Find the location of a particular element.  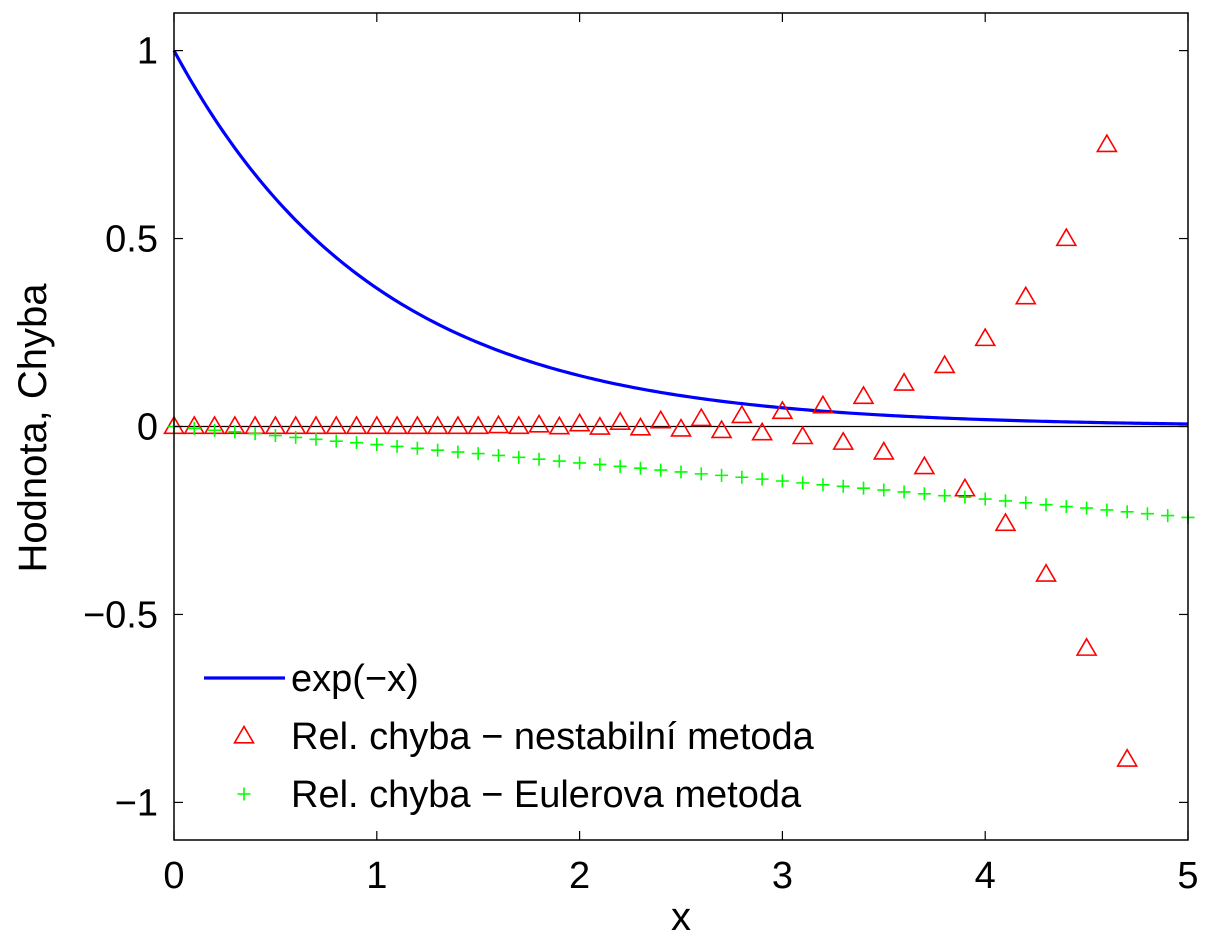

y-tick-label: 0.5 is located at coordinates (131, 240).